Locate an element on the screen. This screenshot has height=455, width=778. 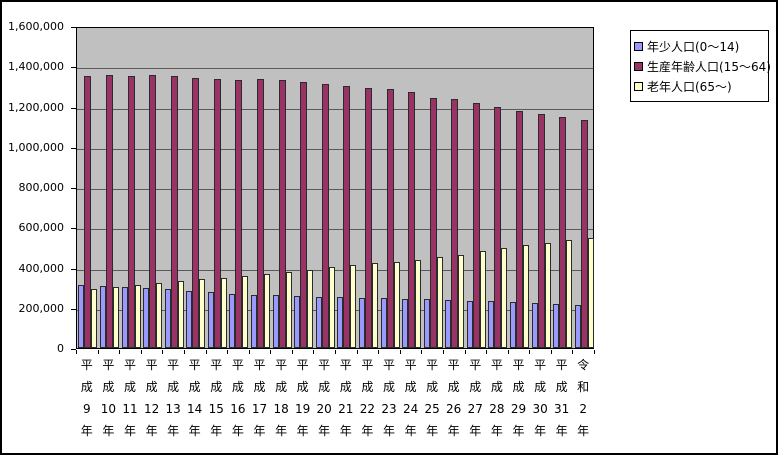
x-label-char: 23 is located at coordinates (389, 409).